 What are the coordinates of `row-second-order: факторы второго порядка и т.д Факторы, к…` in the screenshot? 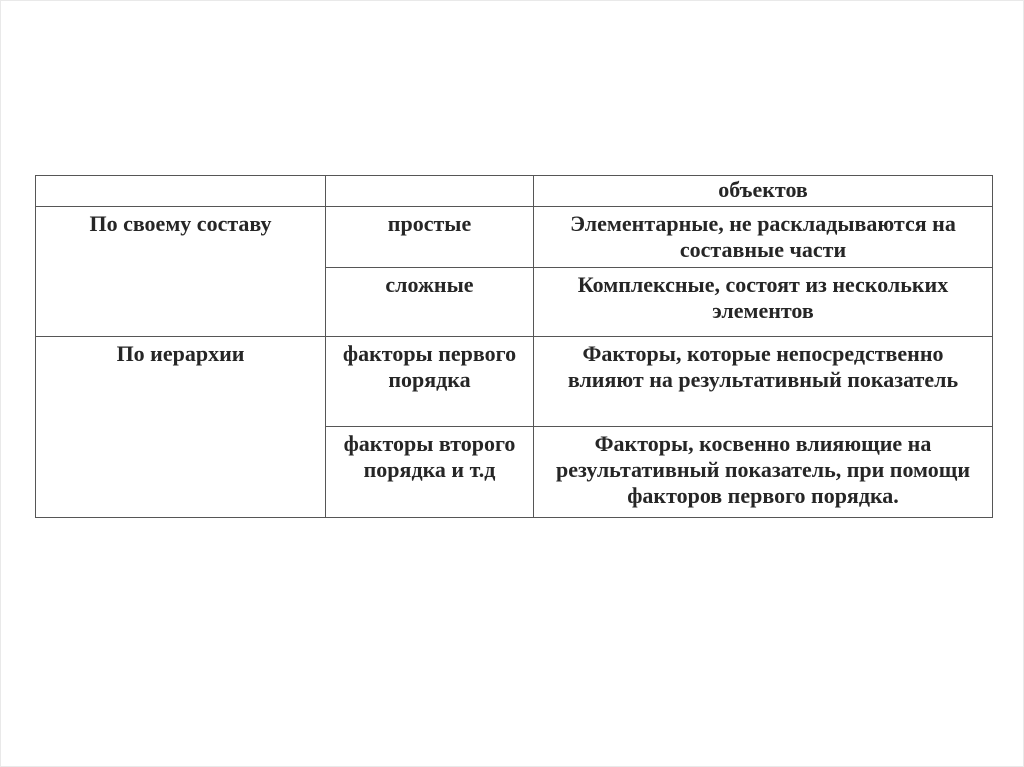 It's located at (514, 472).